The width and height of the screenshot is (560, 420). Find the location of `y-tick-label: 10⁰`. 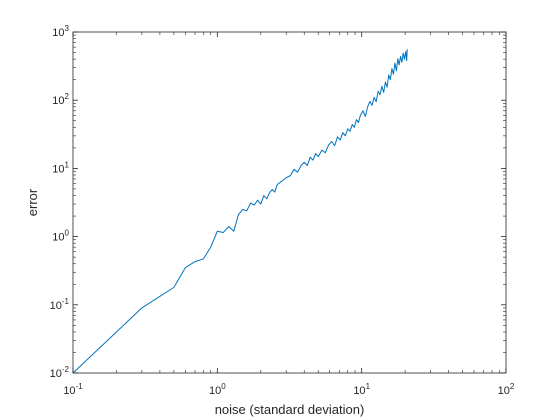

y-tick-label: 10⁰ is located at coordinates (60, 236).